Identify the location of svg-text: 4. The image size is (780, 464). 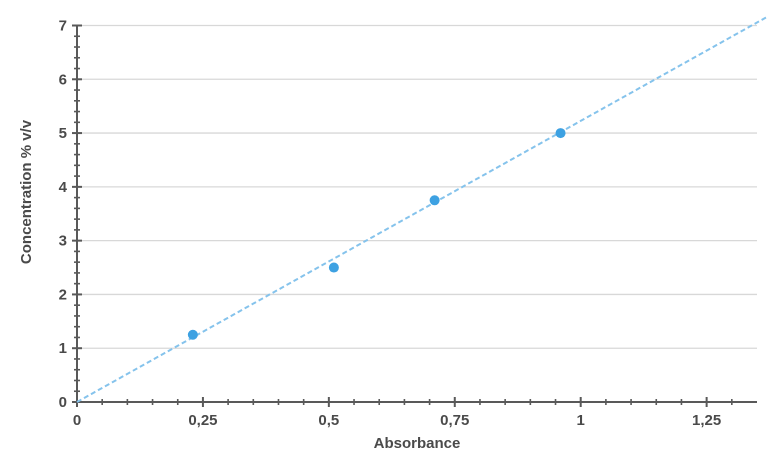
(63, 187).